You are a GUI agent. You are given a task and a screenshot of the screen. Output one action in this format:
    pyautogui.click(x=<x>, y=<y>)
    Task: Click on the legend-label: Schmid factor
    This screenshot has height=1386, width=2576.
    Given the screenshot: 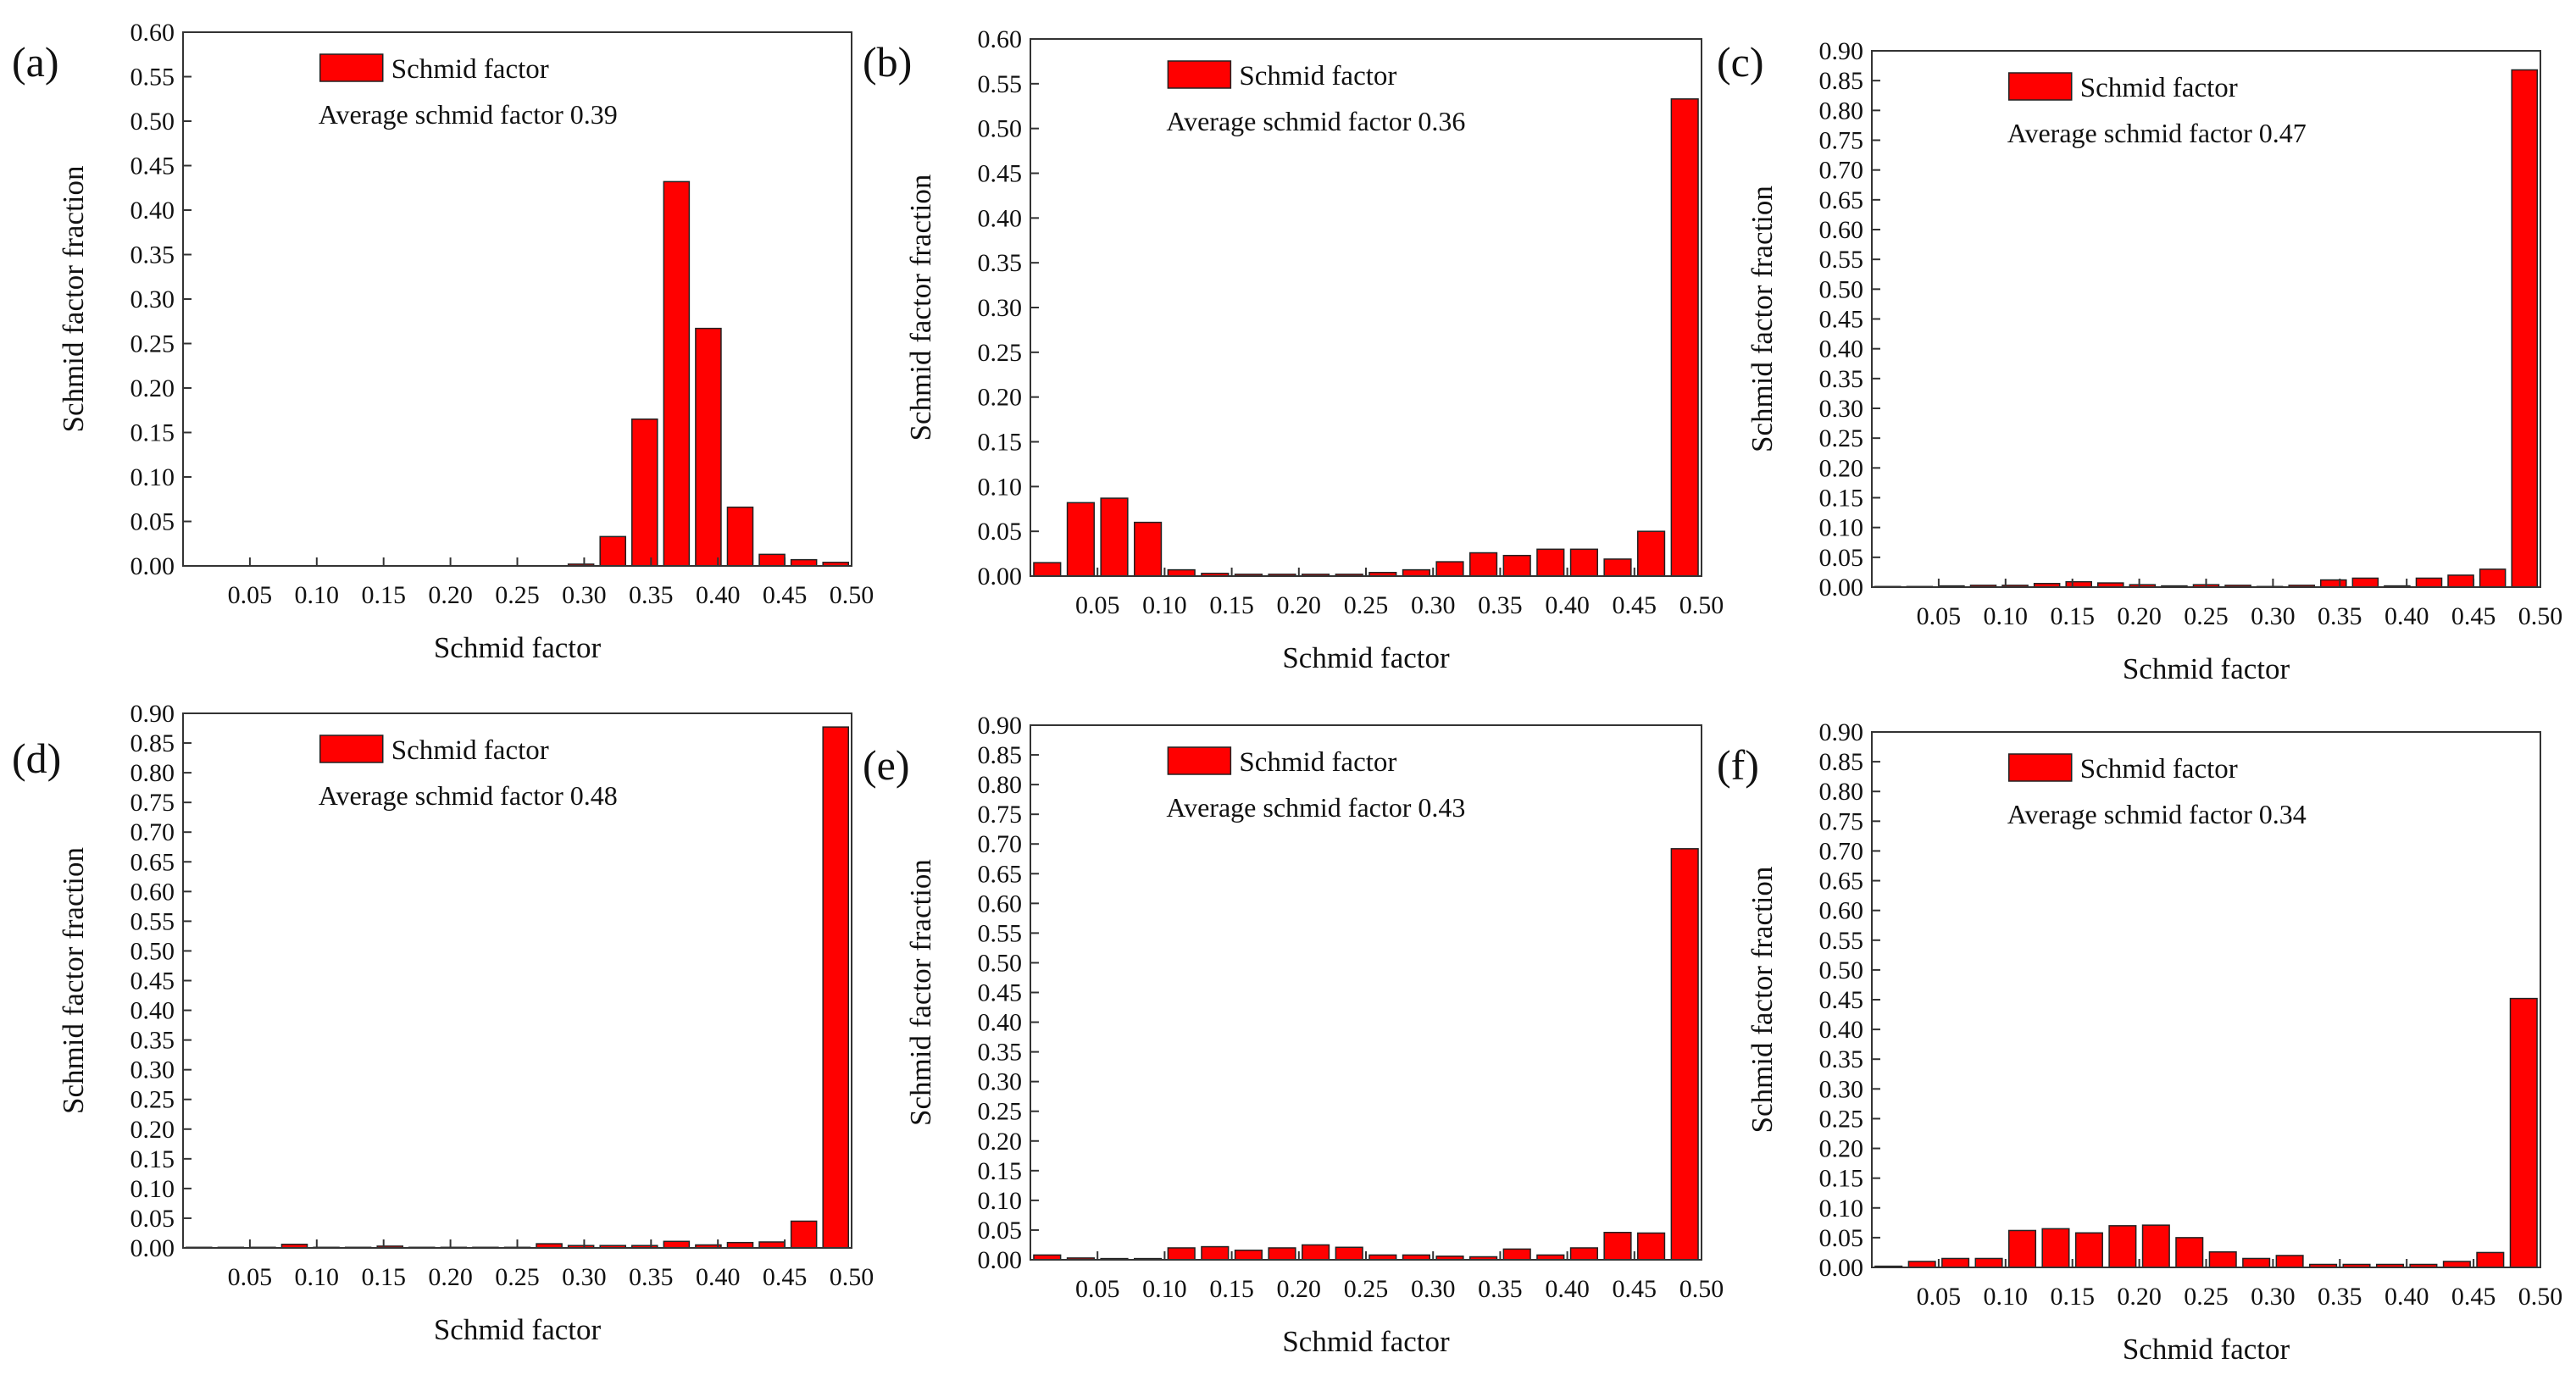 What is the action you would take?
    pyautogui.click(x=470, y=69)
    